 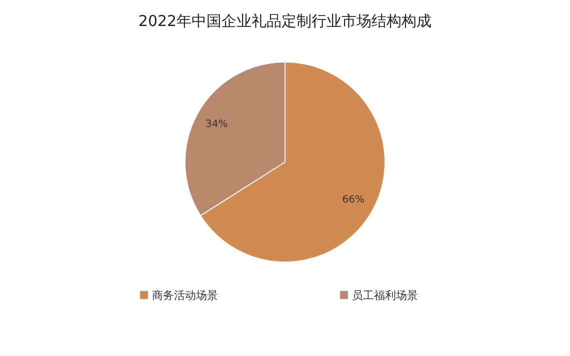 I want to click on data-label: 66%, so click(x=353, y=200).